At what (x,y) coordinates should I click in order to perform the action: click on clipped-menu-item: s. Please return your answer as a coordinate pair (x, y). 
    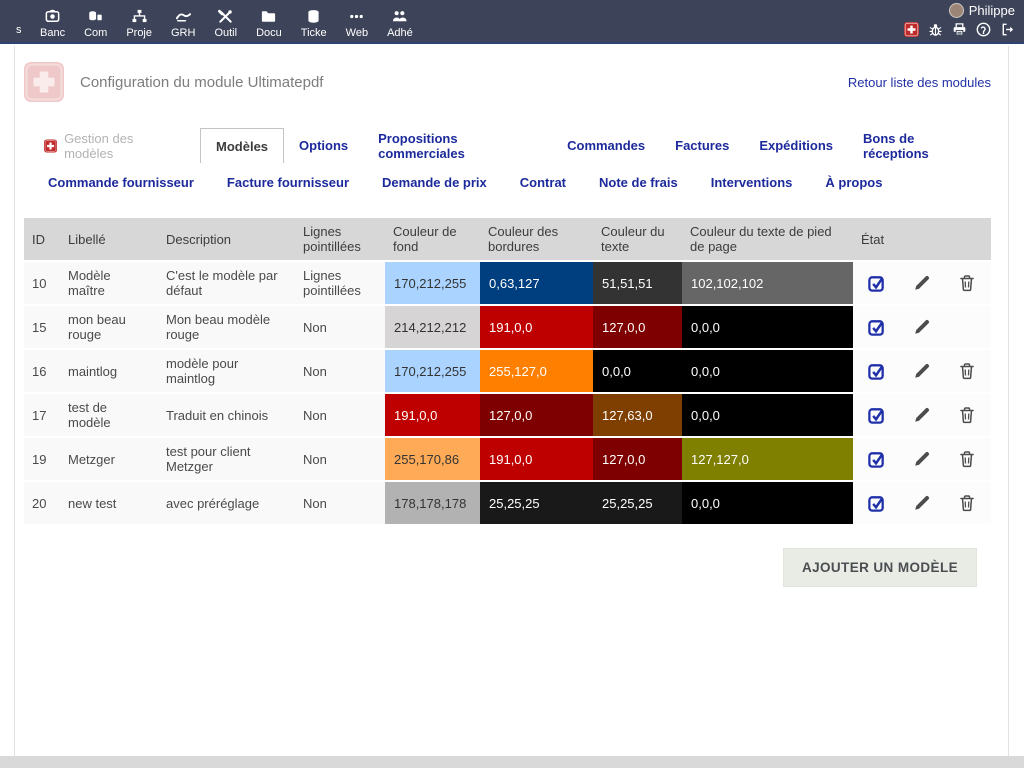
    Looking at the image, I should click on (18, 30).